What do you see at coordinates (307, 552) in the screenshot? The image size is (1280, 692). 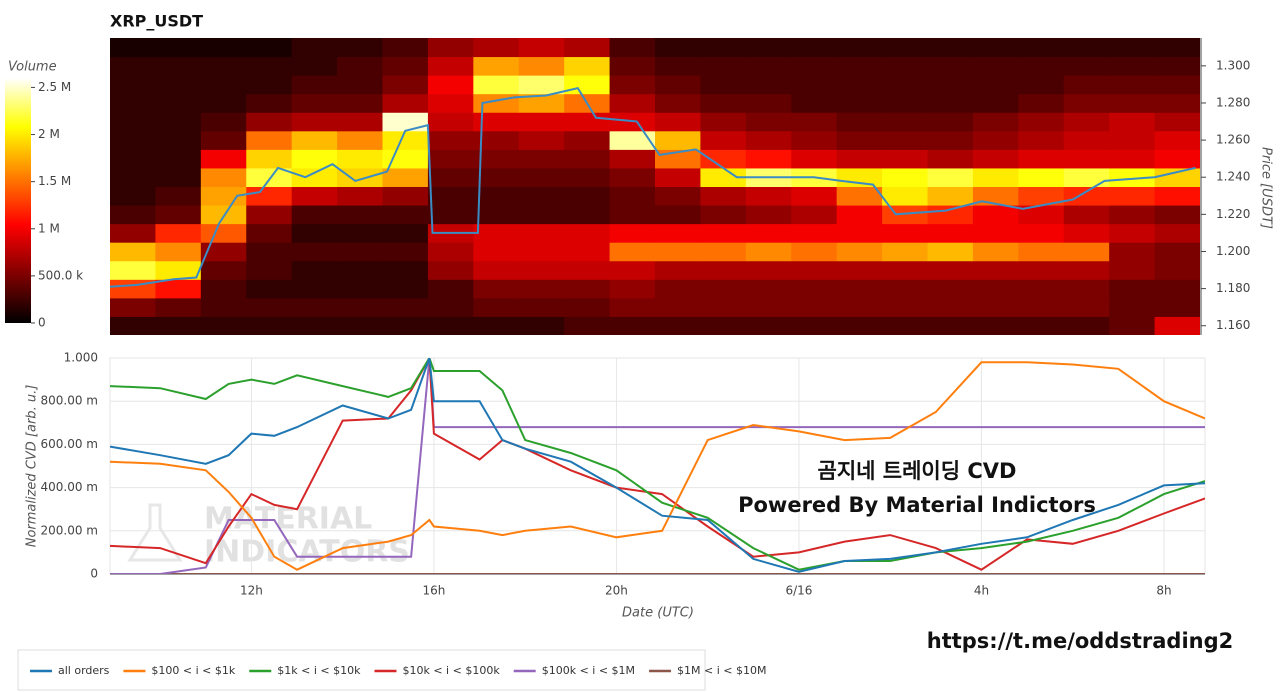 I see `watermark-text: INDICATORS` at bounding box center [307, 552].